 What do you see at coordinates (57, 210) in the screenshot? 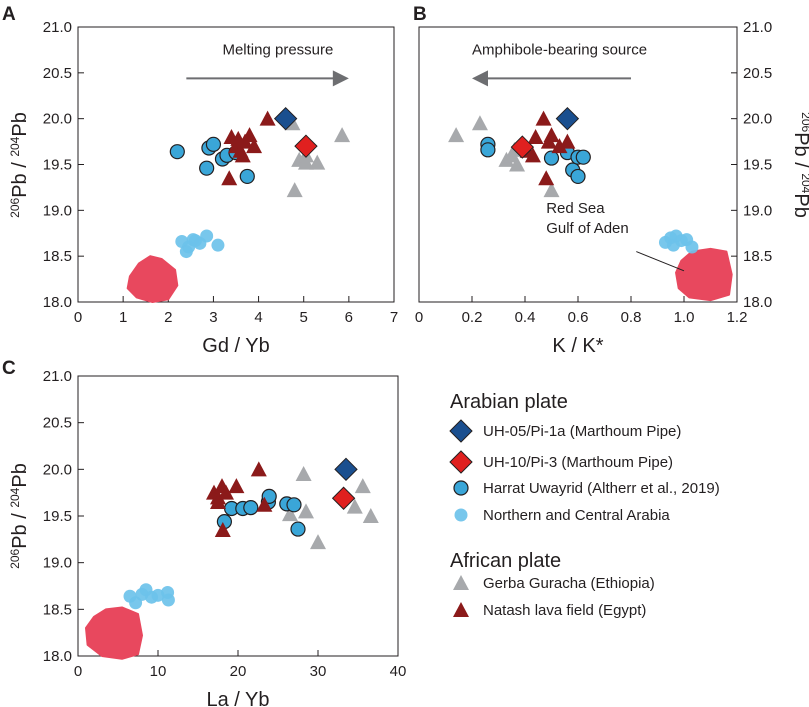
I see `panel-a-y-tick-label: 19.0` at bounding box center [57, 210].